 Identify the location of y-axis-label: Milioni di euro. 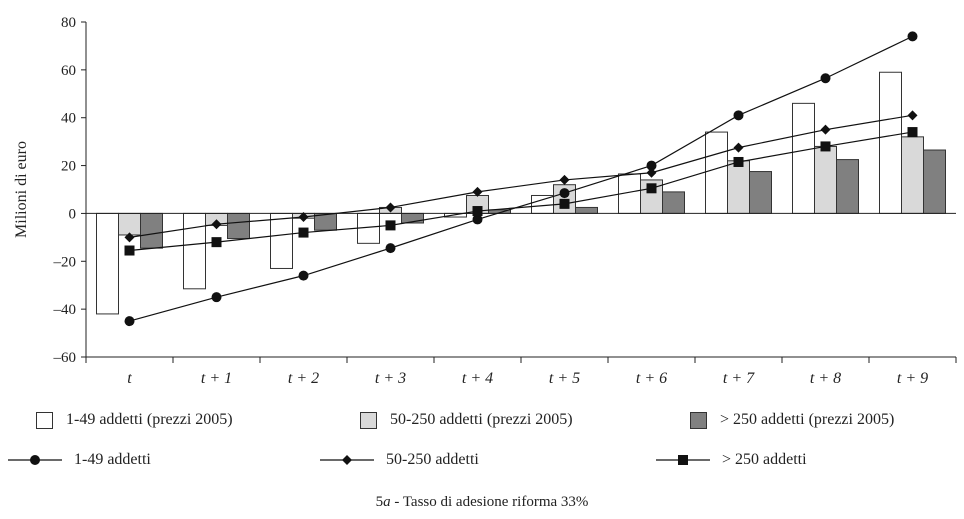
(21, 189).